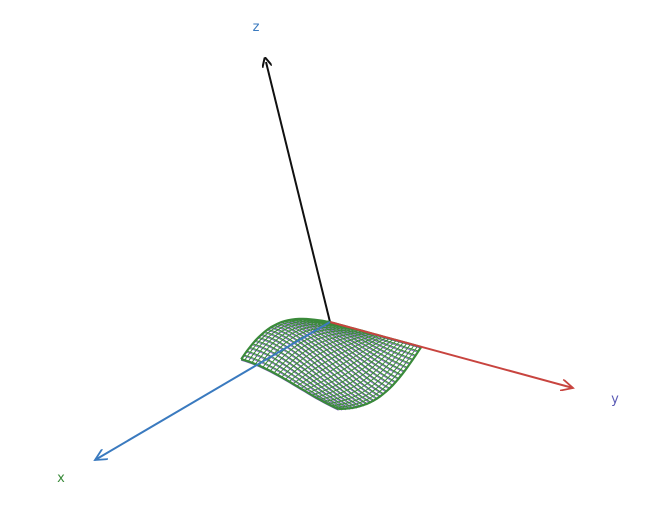  I want to click on z-axis-line, so click(298, 192).